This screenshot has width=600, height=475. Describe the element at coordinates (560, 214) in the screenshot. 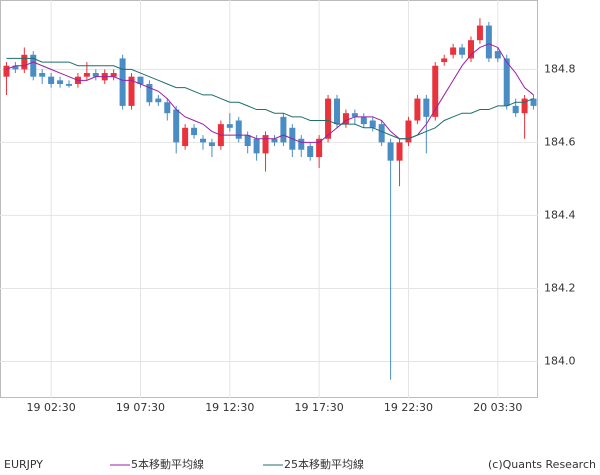

I see `y-tick-label: 184.4` at that location.